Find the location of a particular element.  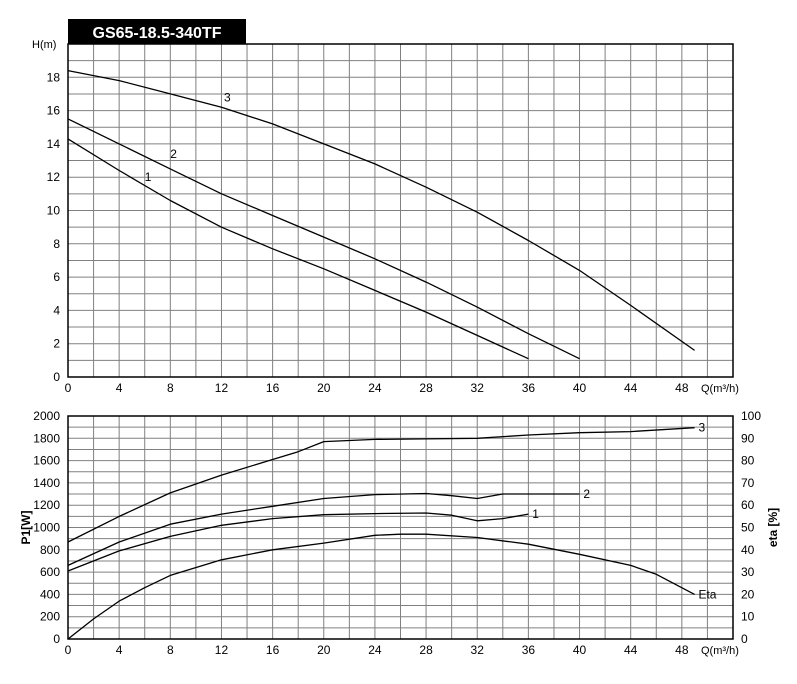

c0-curve-label: 3 is located at coordinates (227, 97).